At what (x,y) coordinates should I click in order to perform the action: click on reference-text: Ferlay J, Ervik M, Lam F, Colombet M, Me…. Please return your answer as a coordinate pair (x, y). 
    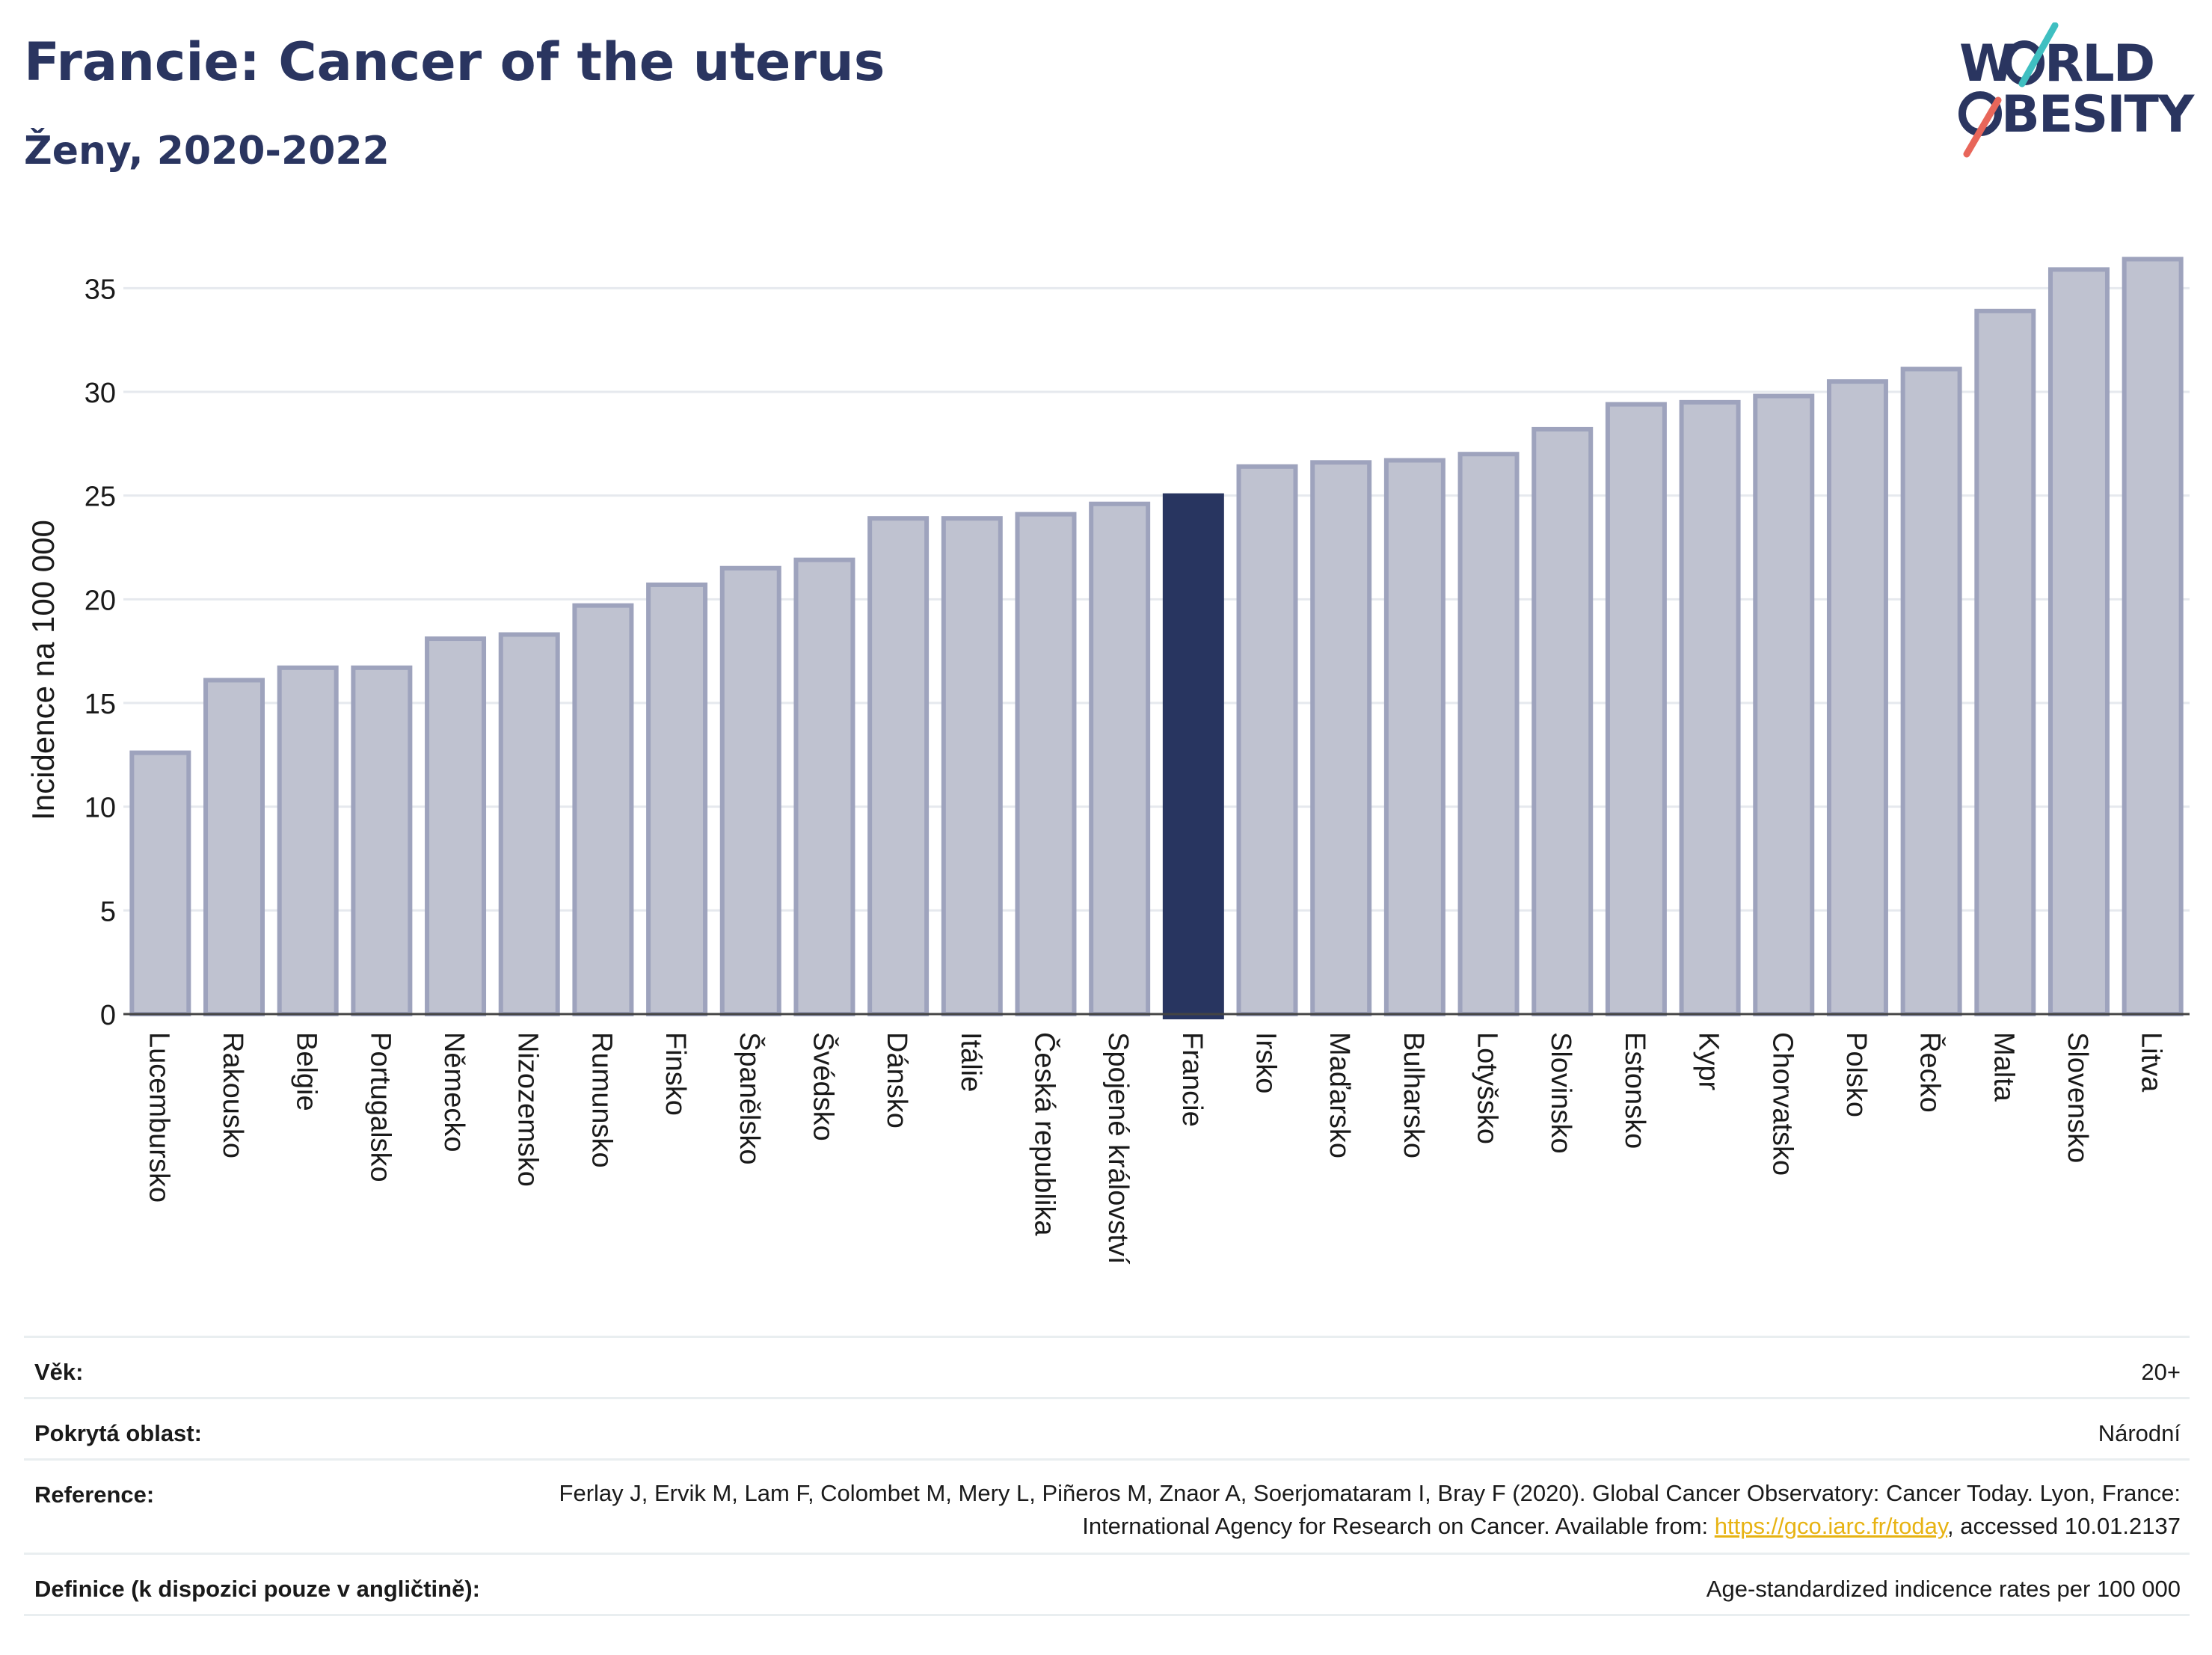
    Looking at the image, I should click on (1370, 1509).